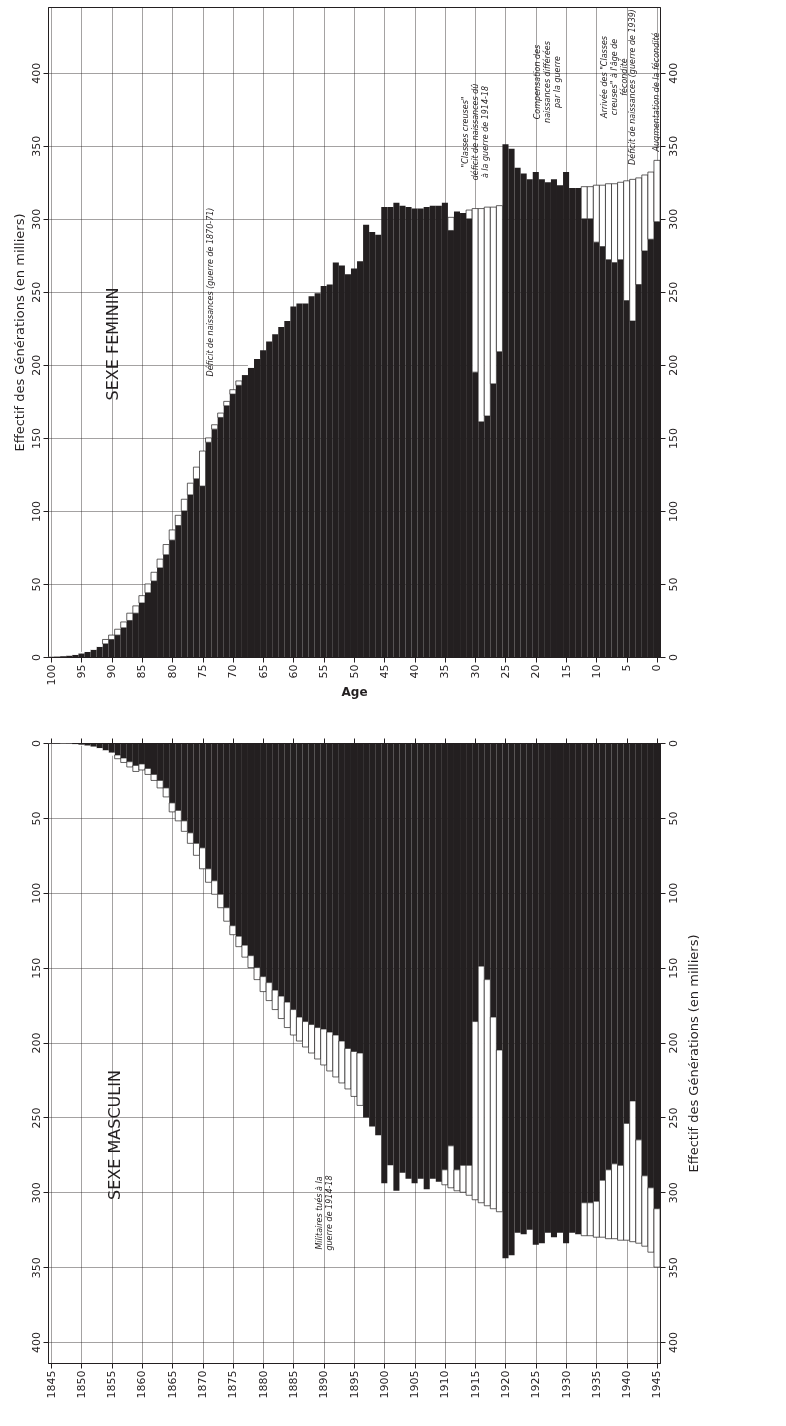  I want to click on x2-tick-label: 1870, so click(203, 1384).